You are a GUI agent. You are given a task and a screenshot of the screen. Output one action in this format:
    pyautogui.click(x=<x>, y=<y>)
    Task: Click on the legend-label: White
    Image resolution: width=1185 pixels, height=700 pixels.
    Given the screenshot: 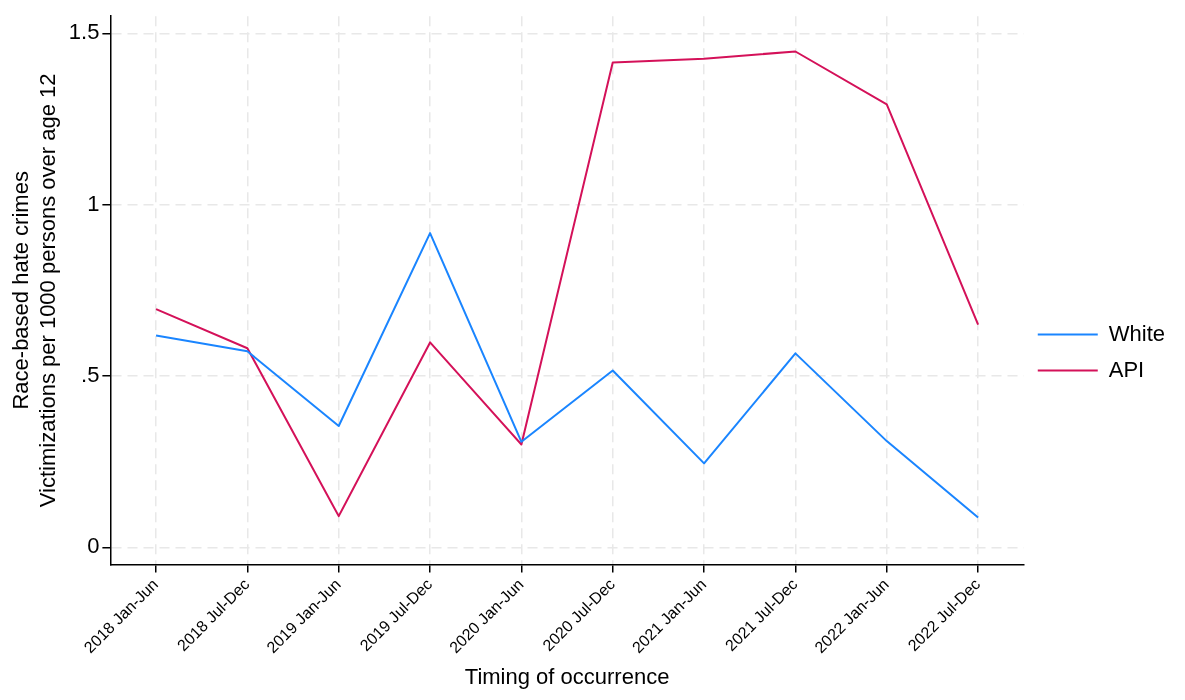 What is the action you would take?
    pyautogui.click(x=1137, y=333)
    